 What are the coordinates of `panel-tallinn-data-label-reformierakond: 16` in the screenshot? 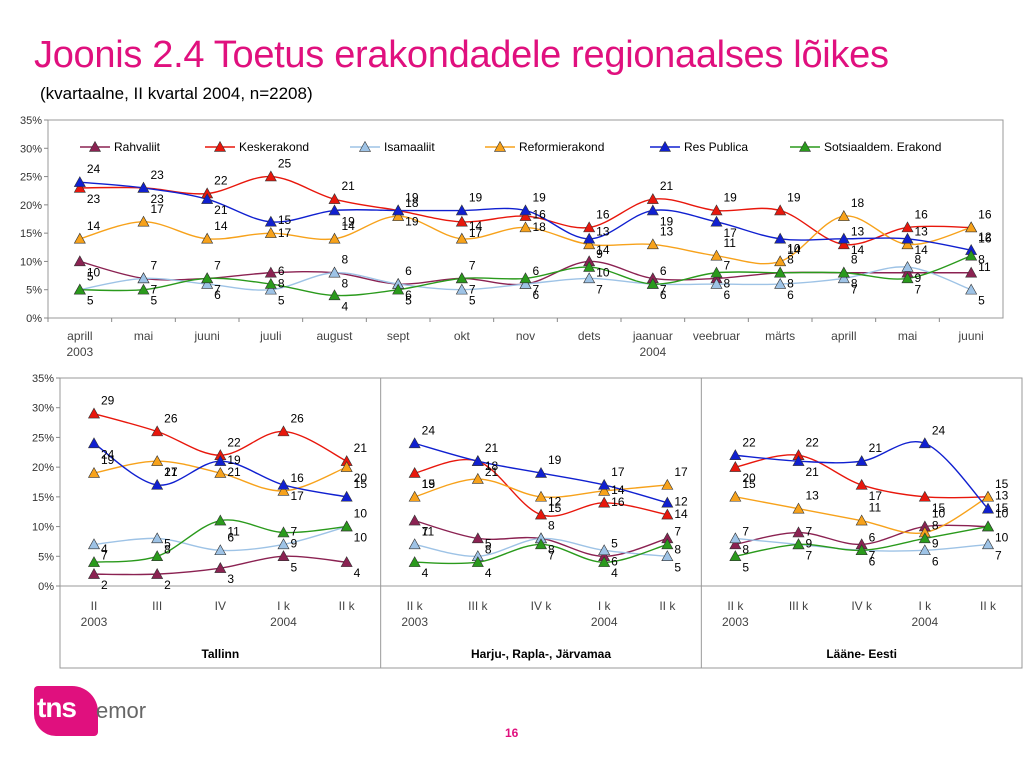 It's located at (298, 478).